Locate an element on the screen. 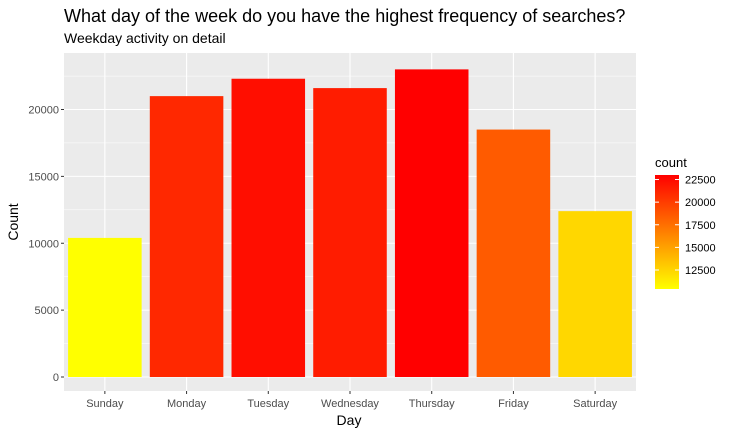  legend: count 12500 15000 17500 20000 22500 is located at coordinates (685, 222).